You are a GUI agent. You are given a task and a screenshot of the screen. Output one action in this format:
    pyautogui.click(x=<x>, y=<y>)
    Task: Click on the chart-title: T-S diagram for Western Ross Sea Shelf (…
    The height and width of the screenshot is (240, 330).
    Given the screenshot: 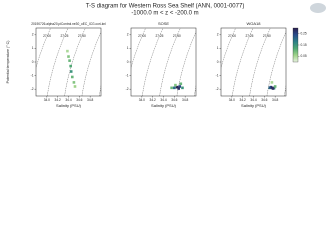 What is the action you would take?
    pyautogui.click(x=165, y=7)
    